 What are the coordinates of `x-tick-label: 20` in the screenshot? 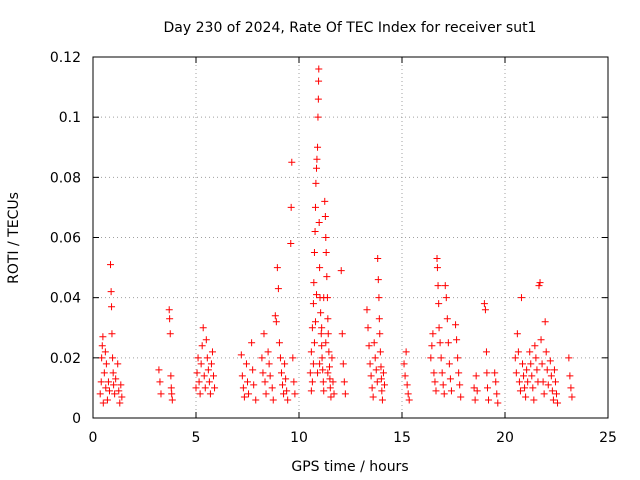 It's located at (505, 438).